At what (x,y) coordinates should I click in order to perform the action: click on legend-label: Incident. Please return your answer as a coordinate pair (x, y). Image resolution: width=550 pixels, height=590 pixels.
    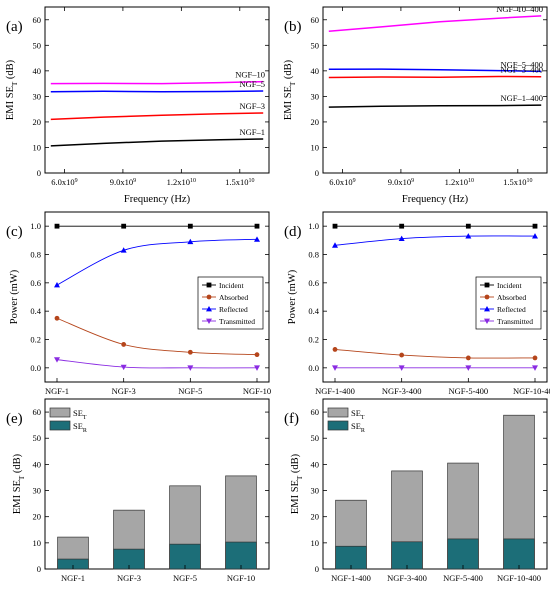
    Looking at the image, I should click on (231, 285).